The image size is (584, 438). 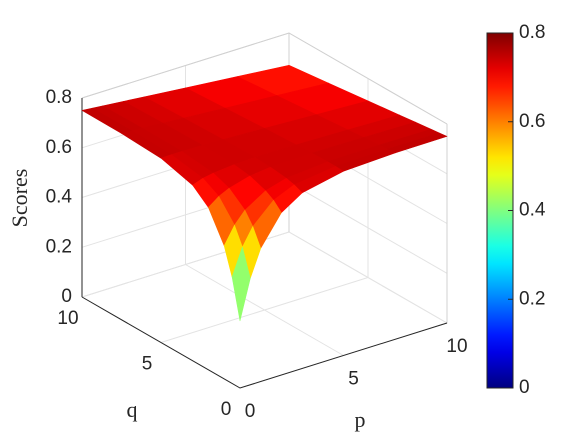 What do you see at coordinates (456, 346) in the screenshot?
I see `x-tick-label: 10` at bounding box center [456, 346].